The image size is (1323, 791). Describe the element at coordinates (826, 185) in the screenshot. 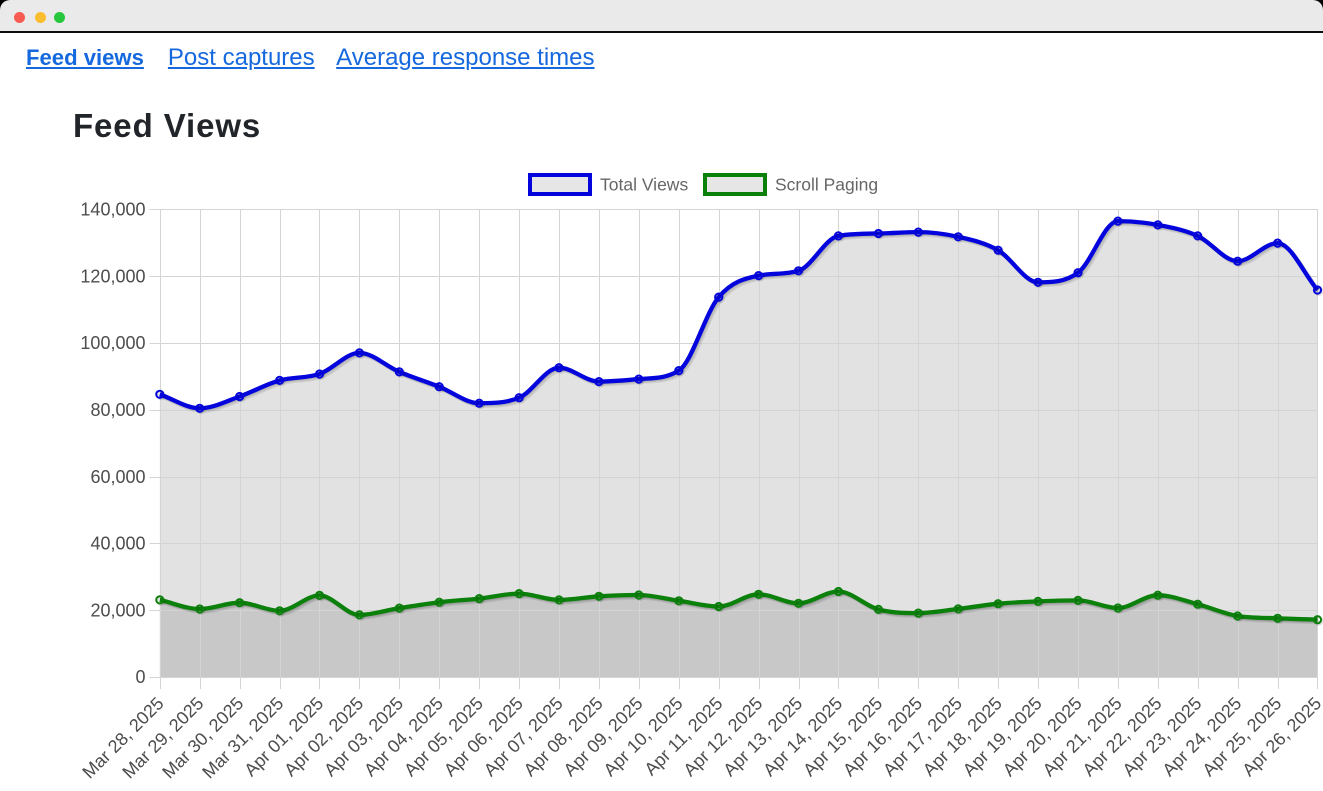

I see `svg-text: Scroll Paging` at that location.